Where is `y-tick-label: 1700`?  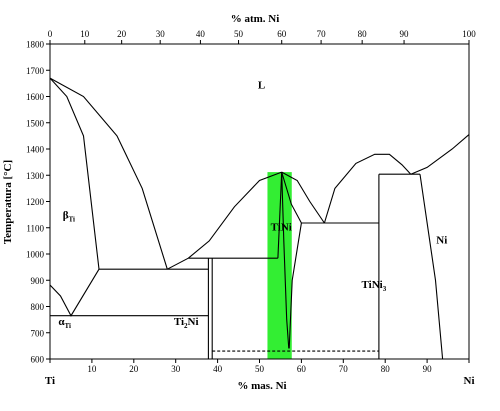 y-tick-label: 1700 is located at coordinates (35, 71).